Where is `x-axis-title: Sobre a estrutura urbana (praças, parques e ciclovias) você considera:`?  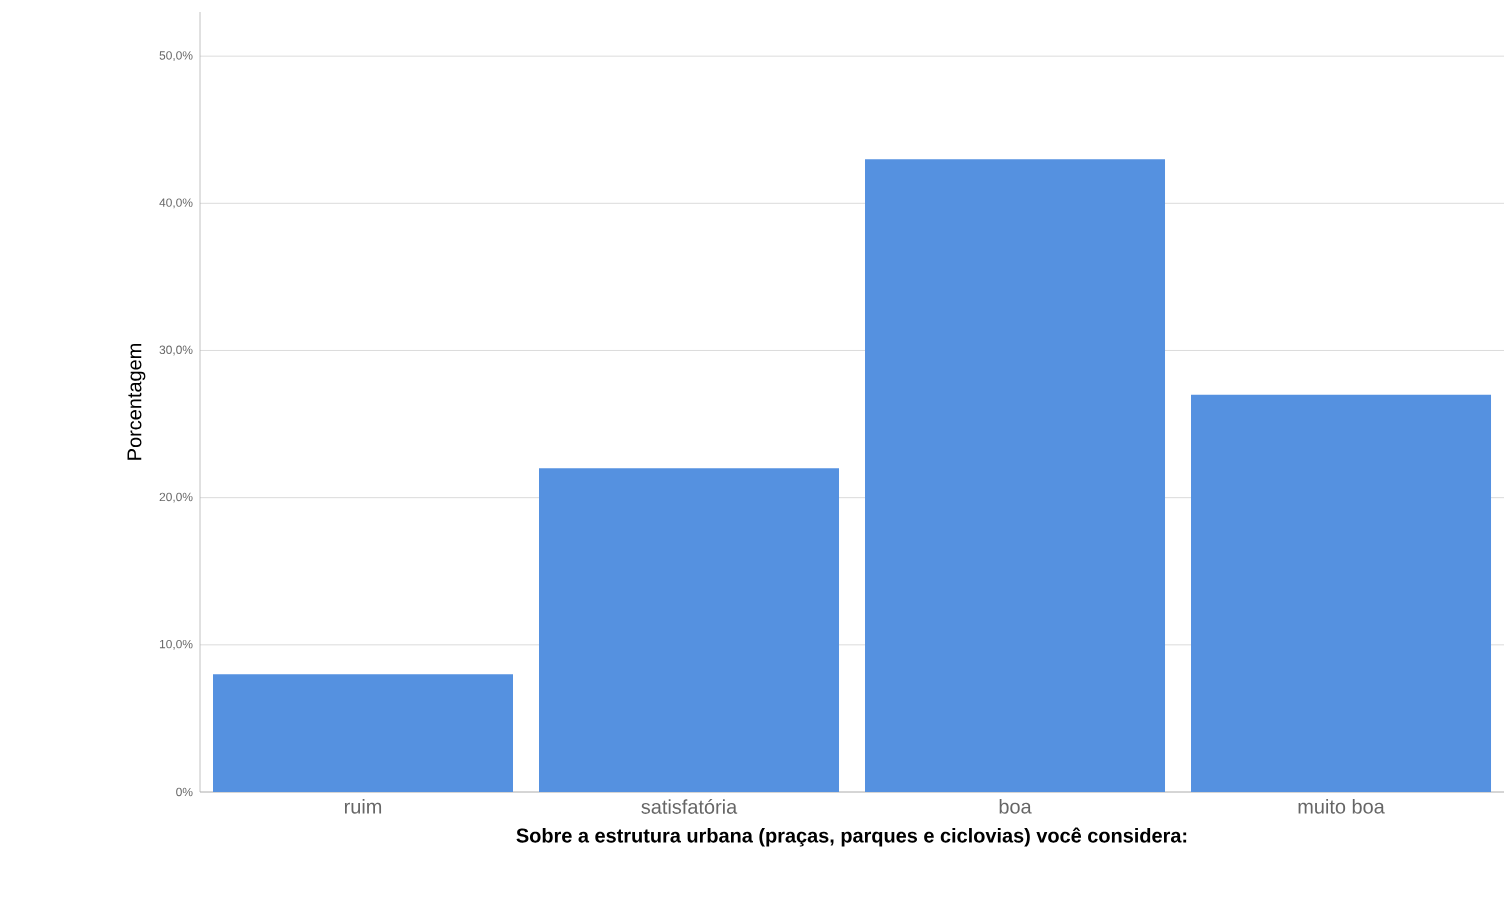 x-axis-title: Sobre a estrutura urbana (praças, parques e ciclovias) você considera: is located at coordinates (851, 837).